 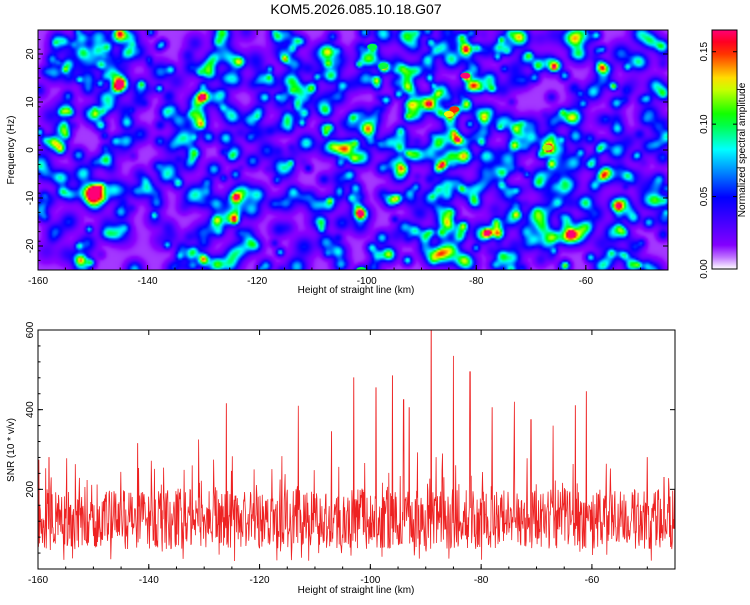 I want to click on snr-x-tick-label: -60, so click(x=592, y=580).